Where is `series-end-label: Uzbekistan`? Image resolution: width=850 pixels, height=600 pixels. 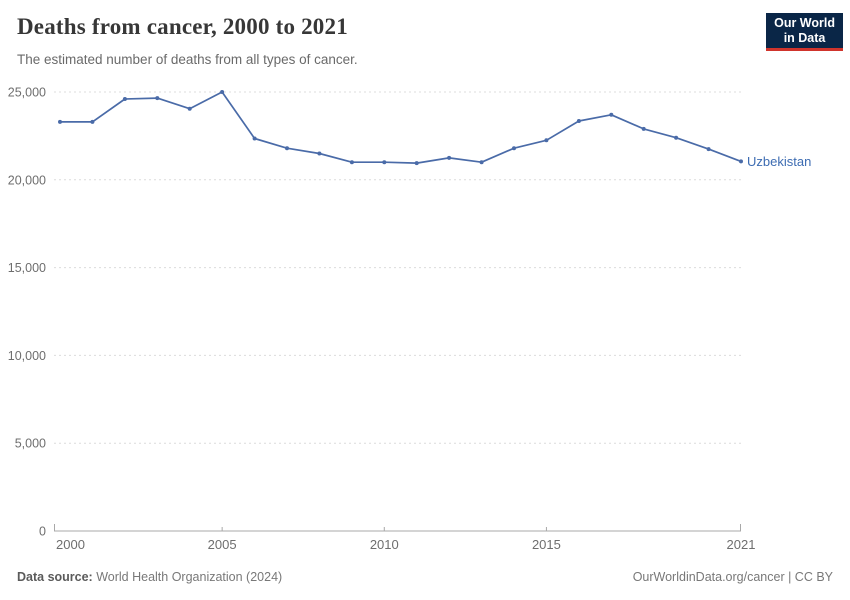
series-end-label: Uzbekistan is located at coordinates (779, 161).